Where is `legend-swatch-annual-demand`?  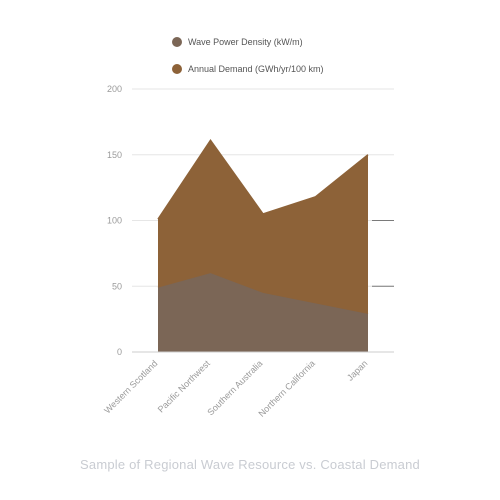
legend-swatch-annual-demand is located at coordinates (177, 69).